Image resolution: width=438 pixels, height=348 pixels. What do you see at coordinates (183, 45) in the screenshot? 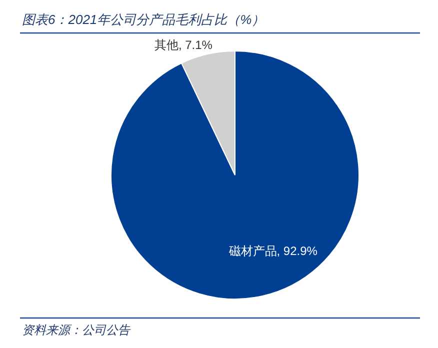
I see `slice-label: 其他, 7.1%` at bounding box center [183, 45].